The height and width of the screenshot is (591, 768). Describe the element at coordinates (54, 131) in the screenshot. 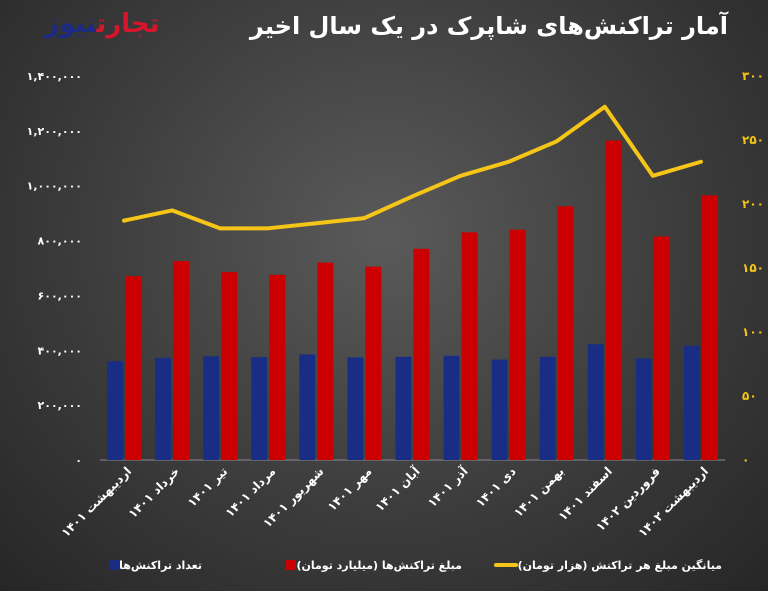

I see `y-left-tick-label: ۱,۲۰۰,۰۰۰` at that location.